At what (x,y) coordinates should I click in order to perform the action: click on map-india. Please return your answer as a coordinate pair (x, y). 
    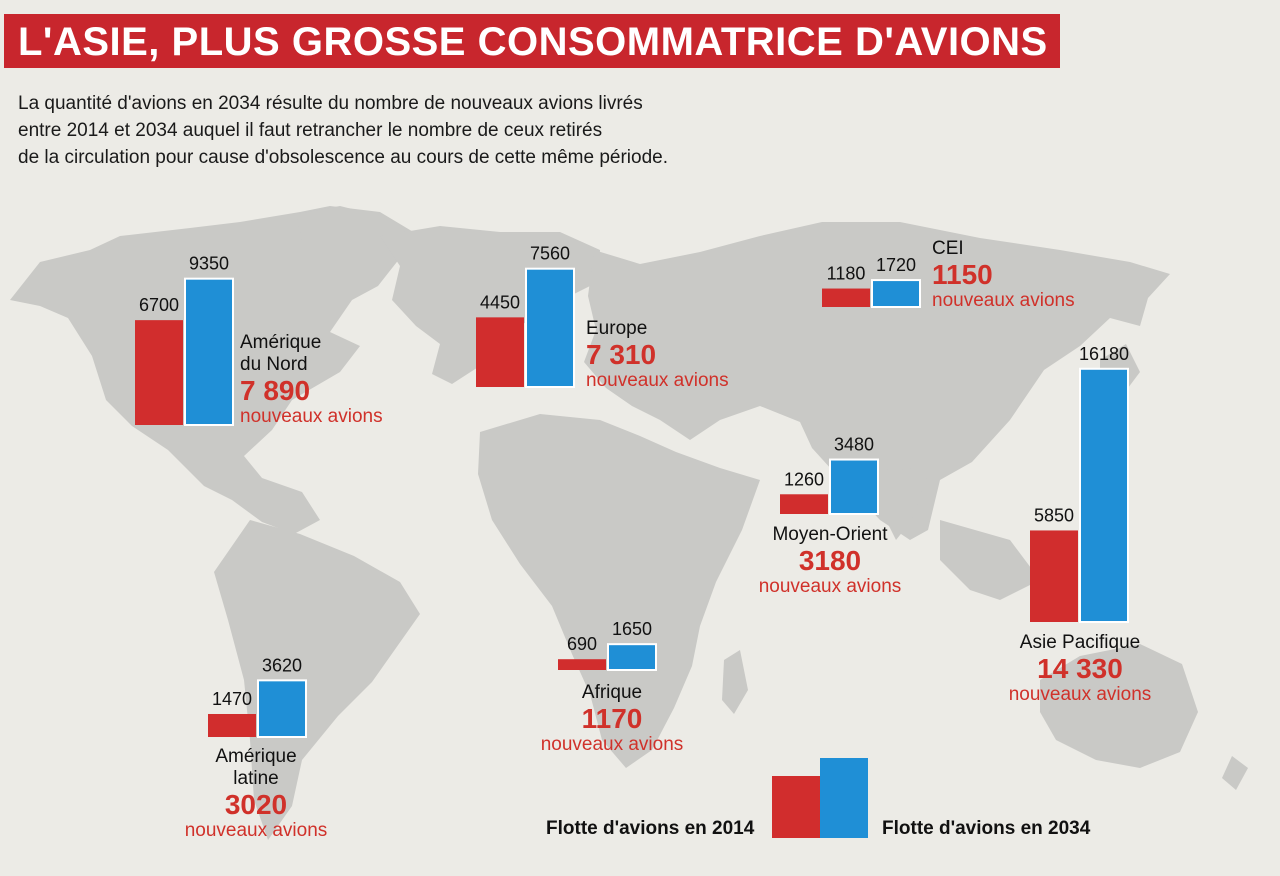
    Looking at the image, I should click on (905, 504).